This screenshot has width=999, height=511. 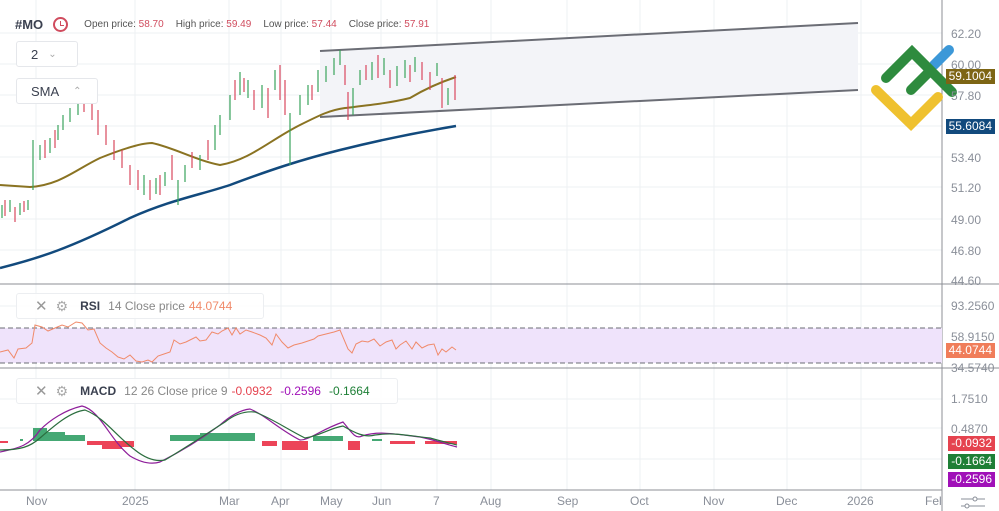 I want to click on ticker-symbol: #MO, so click(x=29, y=24).